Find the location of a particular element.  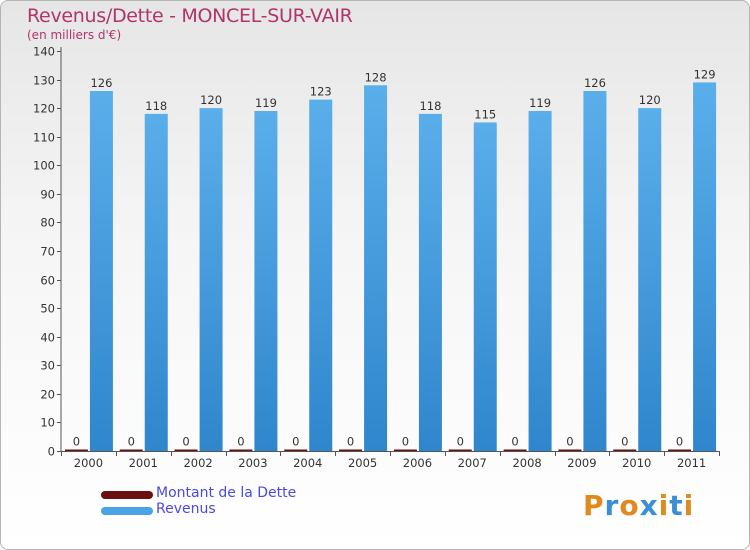

x-tick-label: 2002 is located at coordinates (197, 463).